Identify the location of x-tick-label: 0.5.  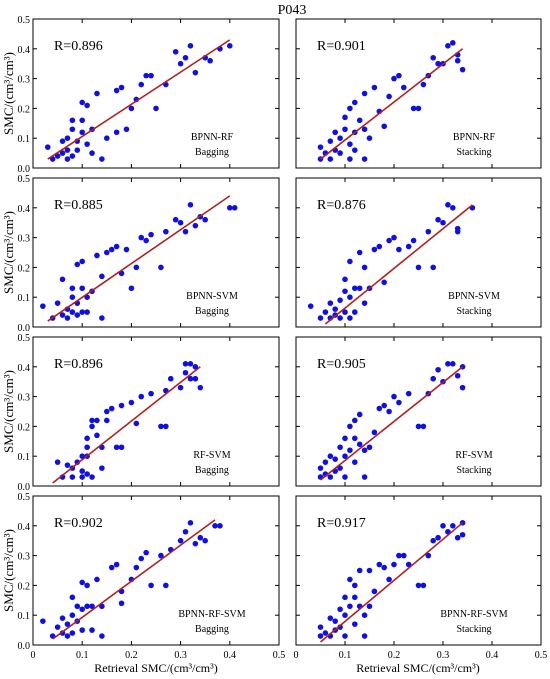
(279, 655).